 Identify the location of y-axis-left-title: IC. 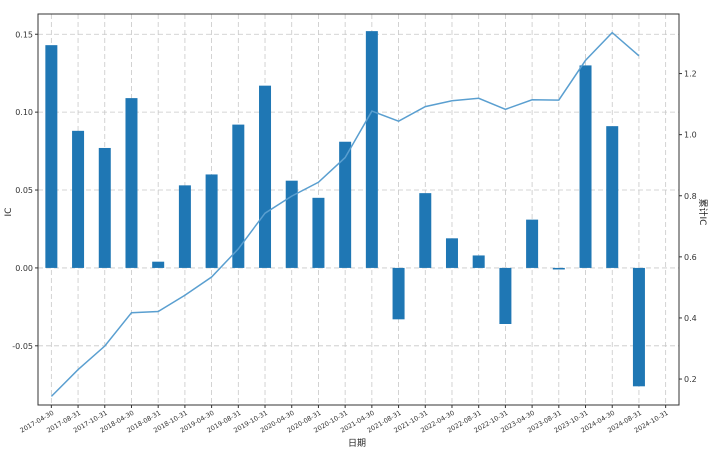
(9, 212).